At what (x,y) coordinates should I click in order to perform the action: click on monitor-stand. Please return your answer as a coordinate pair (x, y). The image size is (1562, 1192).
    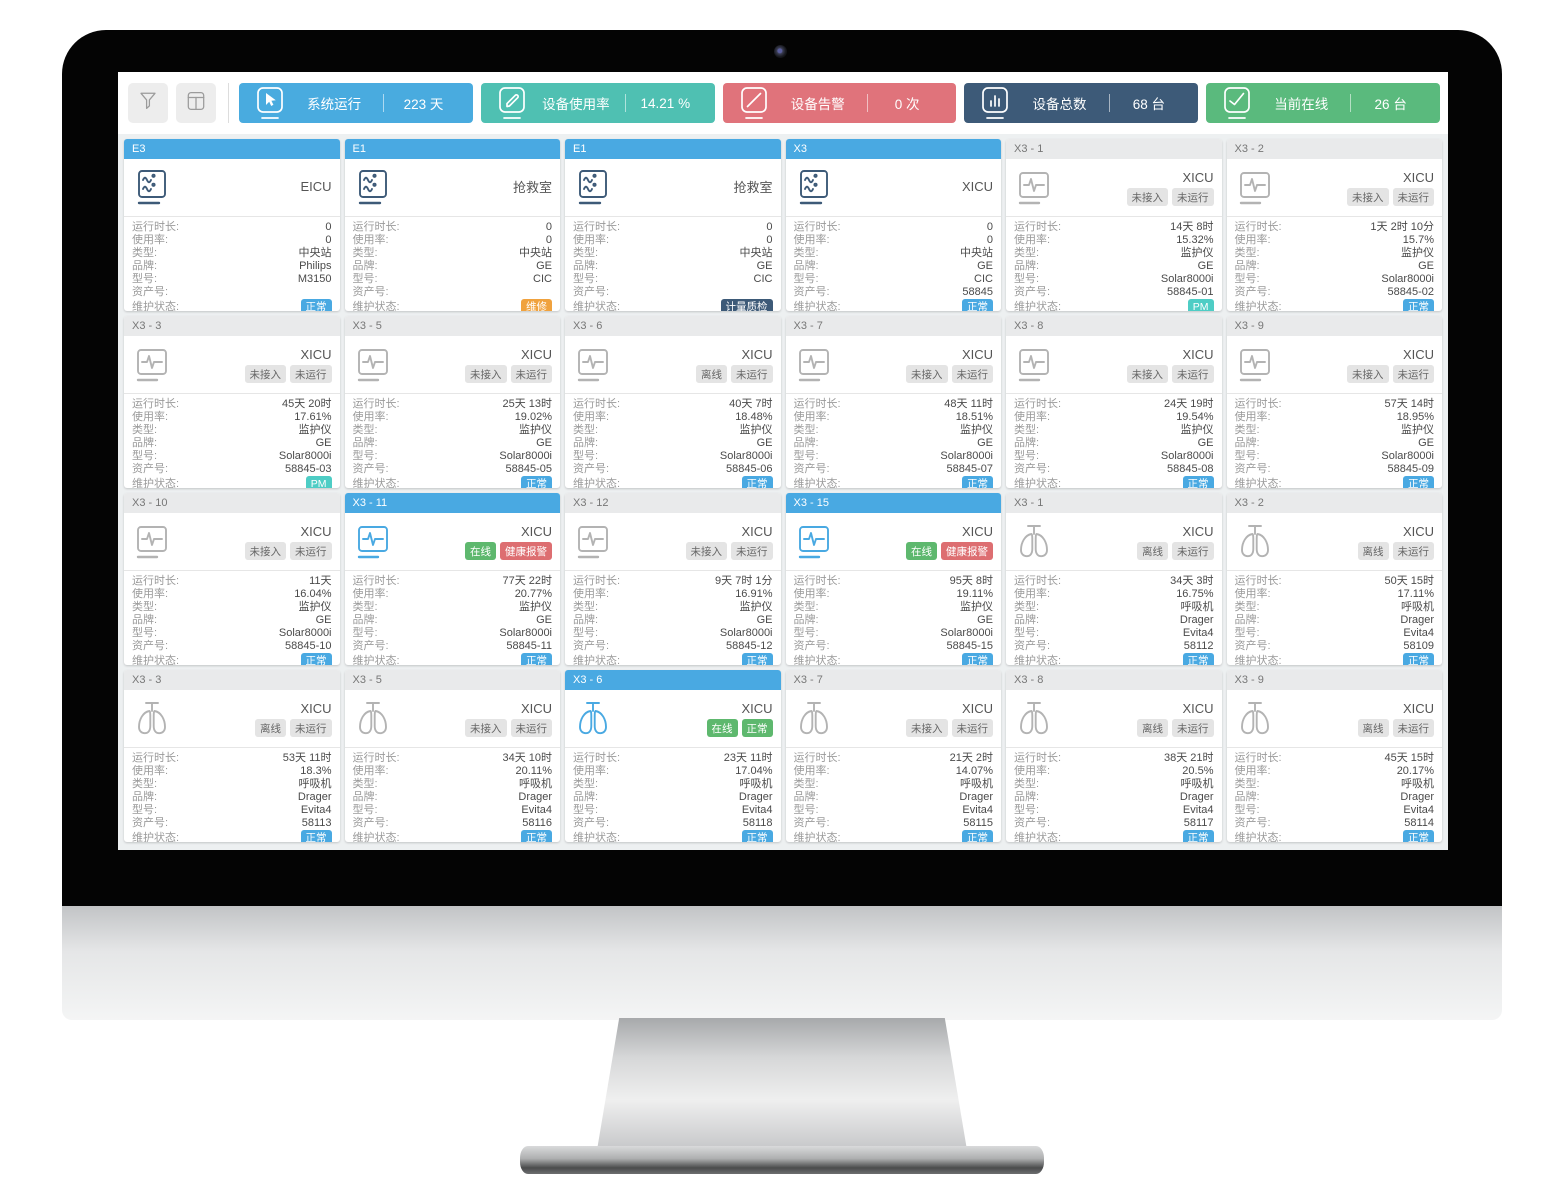
    Looking at the image, I should click on (782, 1084).